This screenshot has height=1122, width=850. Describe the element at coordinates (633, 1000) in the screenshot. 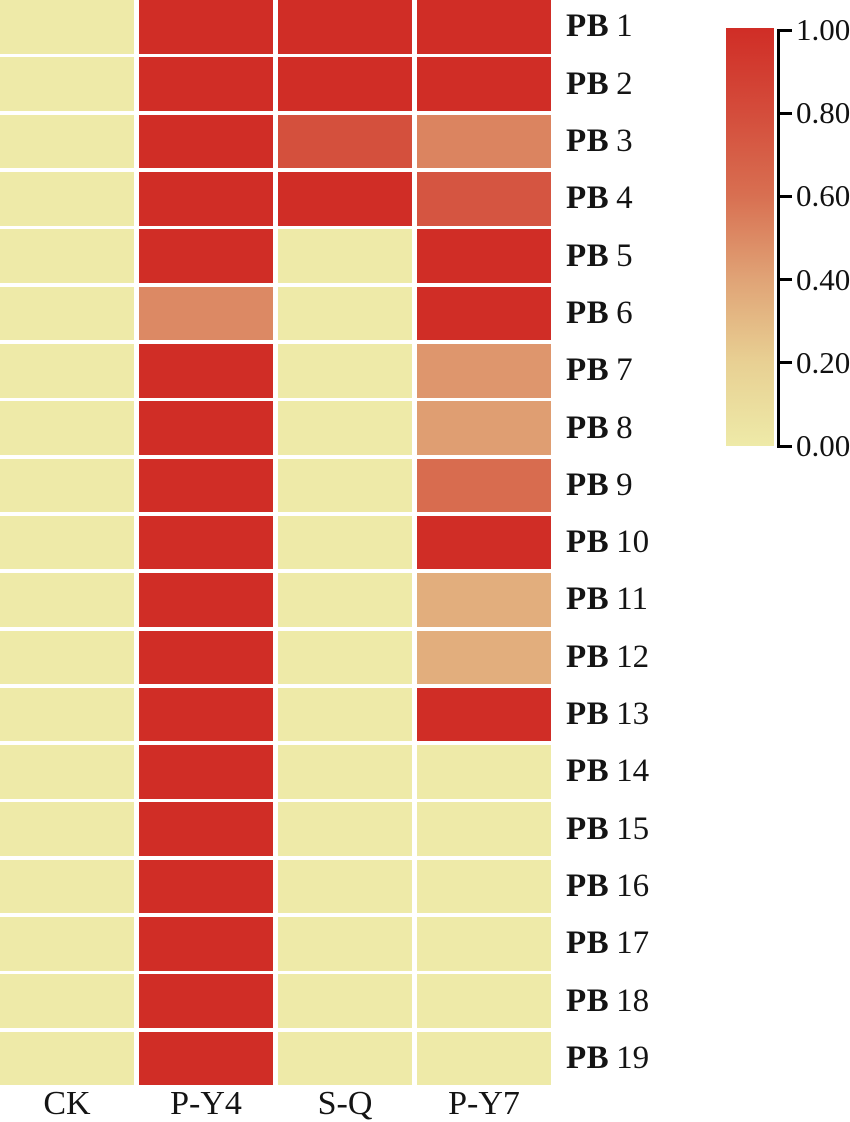

I see `row-label-number: 18` at that location.